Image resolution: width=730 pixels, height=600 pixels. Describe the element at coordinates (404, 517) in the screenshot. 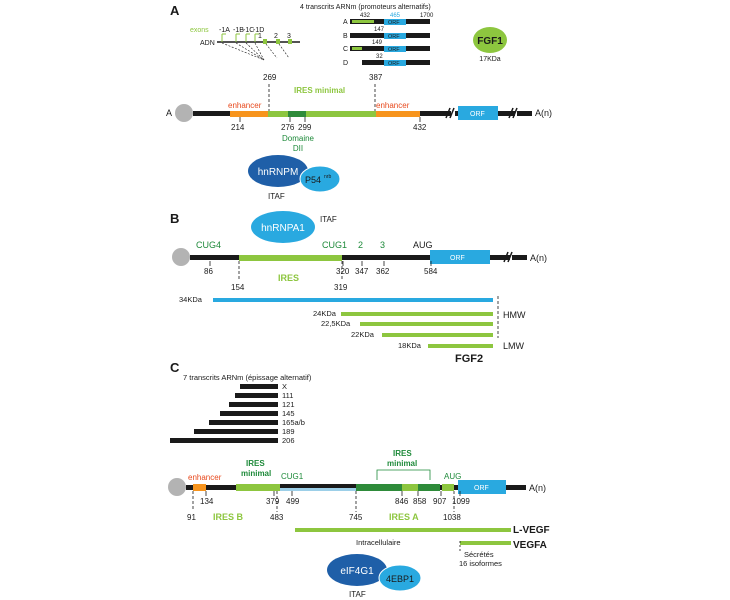

I see `ires-a-c-label: IRES A` at that location.